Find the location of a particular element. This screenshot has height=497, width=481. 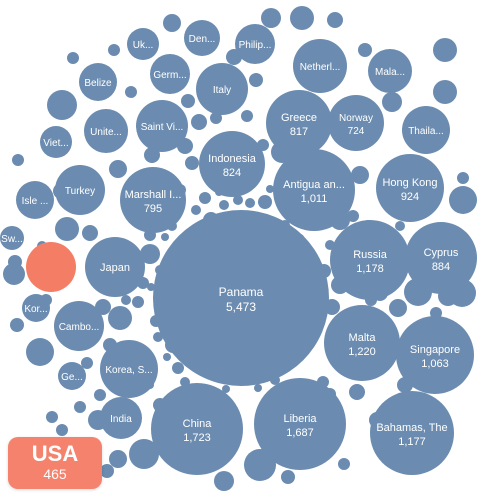

bubble-cambo is located at coordinates (79, 326).